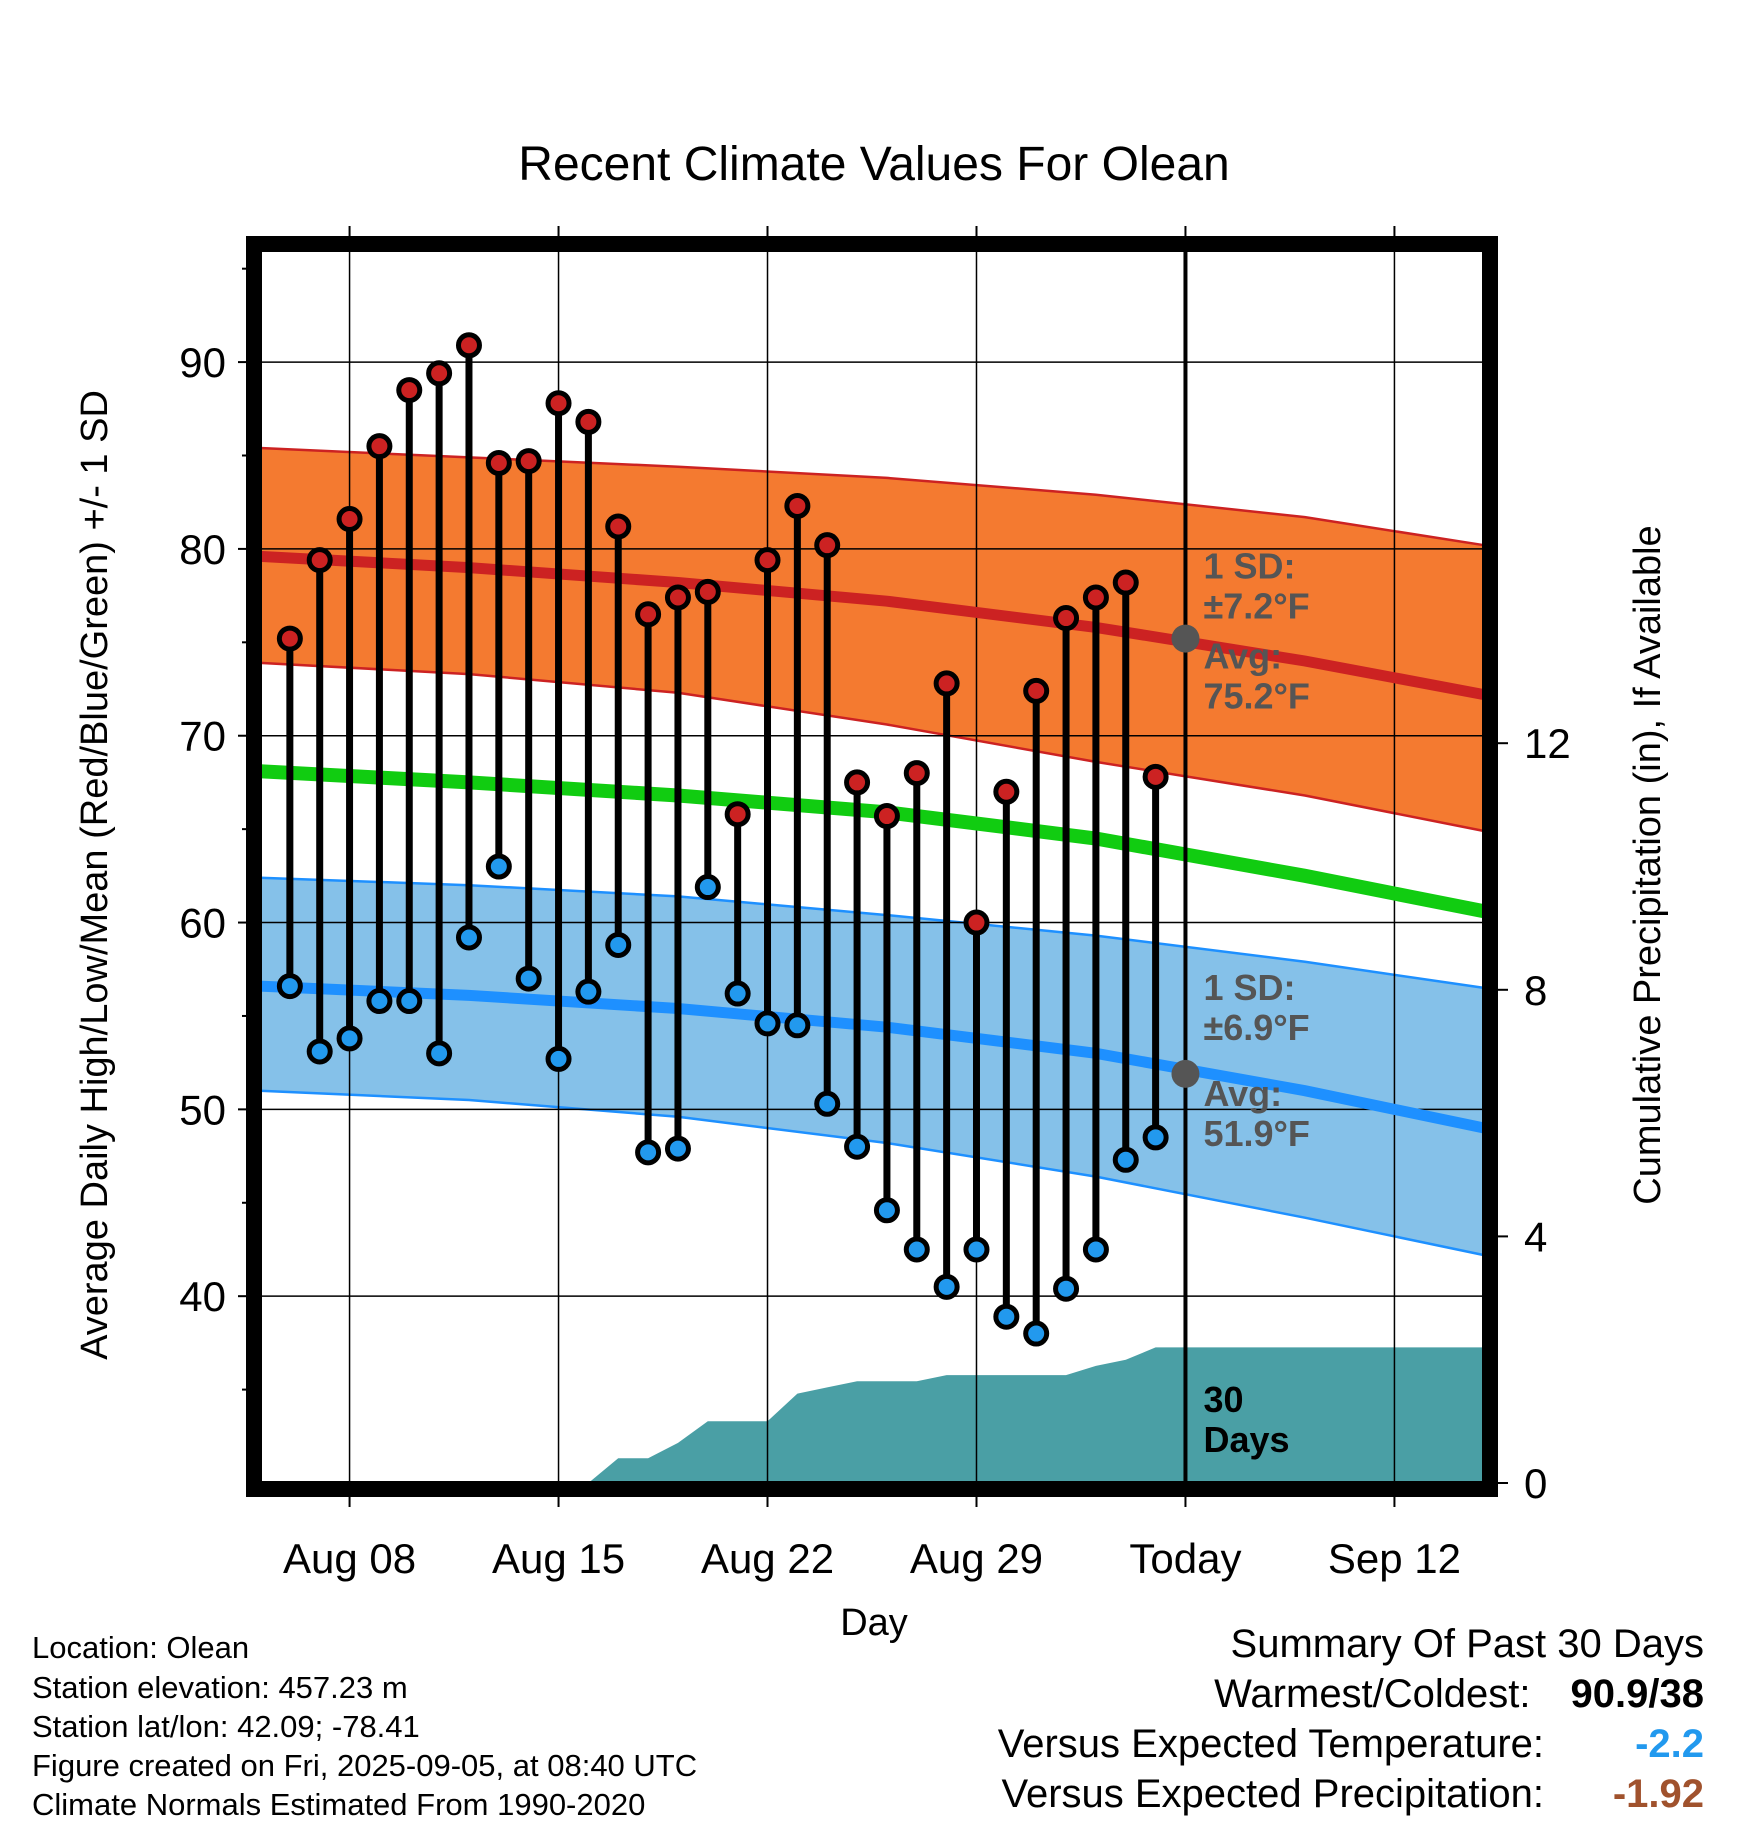  I want to click on days-label-number: 30, so click(1223, 1399).